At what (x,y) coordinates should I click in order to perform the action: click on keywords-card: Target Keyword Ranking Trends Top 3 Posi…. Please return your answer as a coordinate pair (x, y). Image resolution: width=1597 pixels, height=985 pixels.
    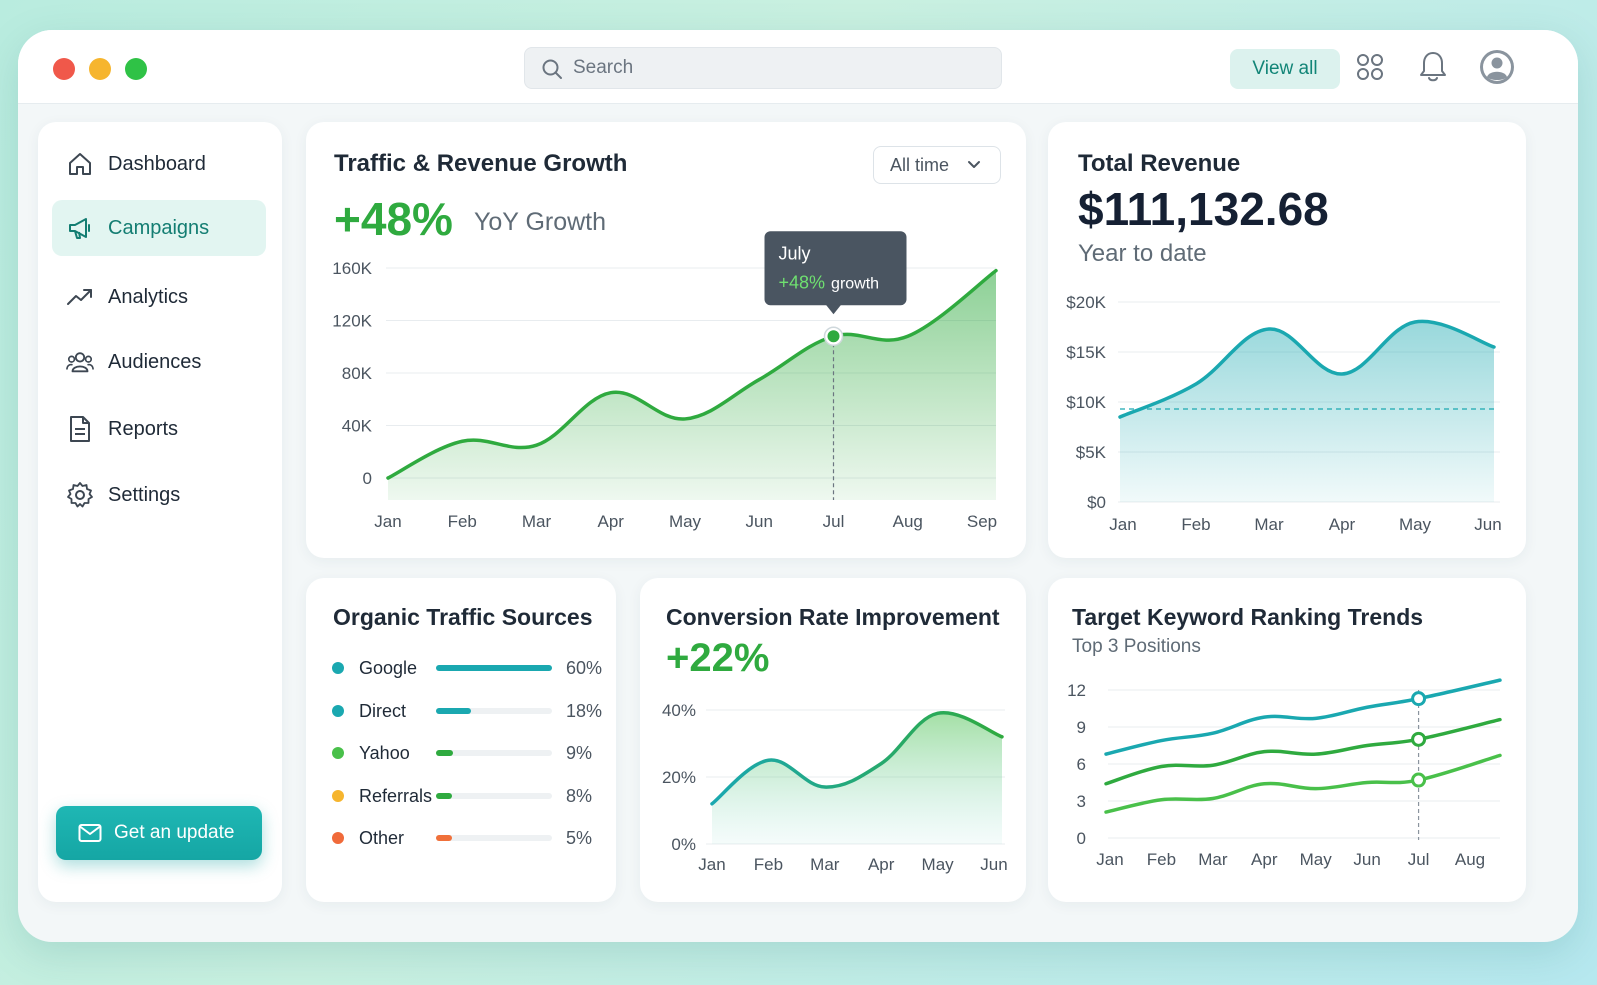
    Looking at the image, I should click on (1287, 740).